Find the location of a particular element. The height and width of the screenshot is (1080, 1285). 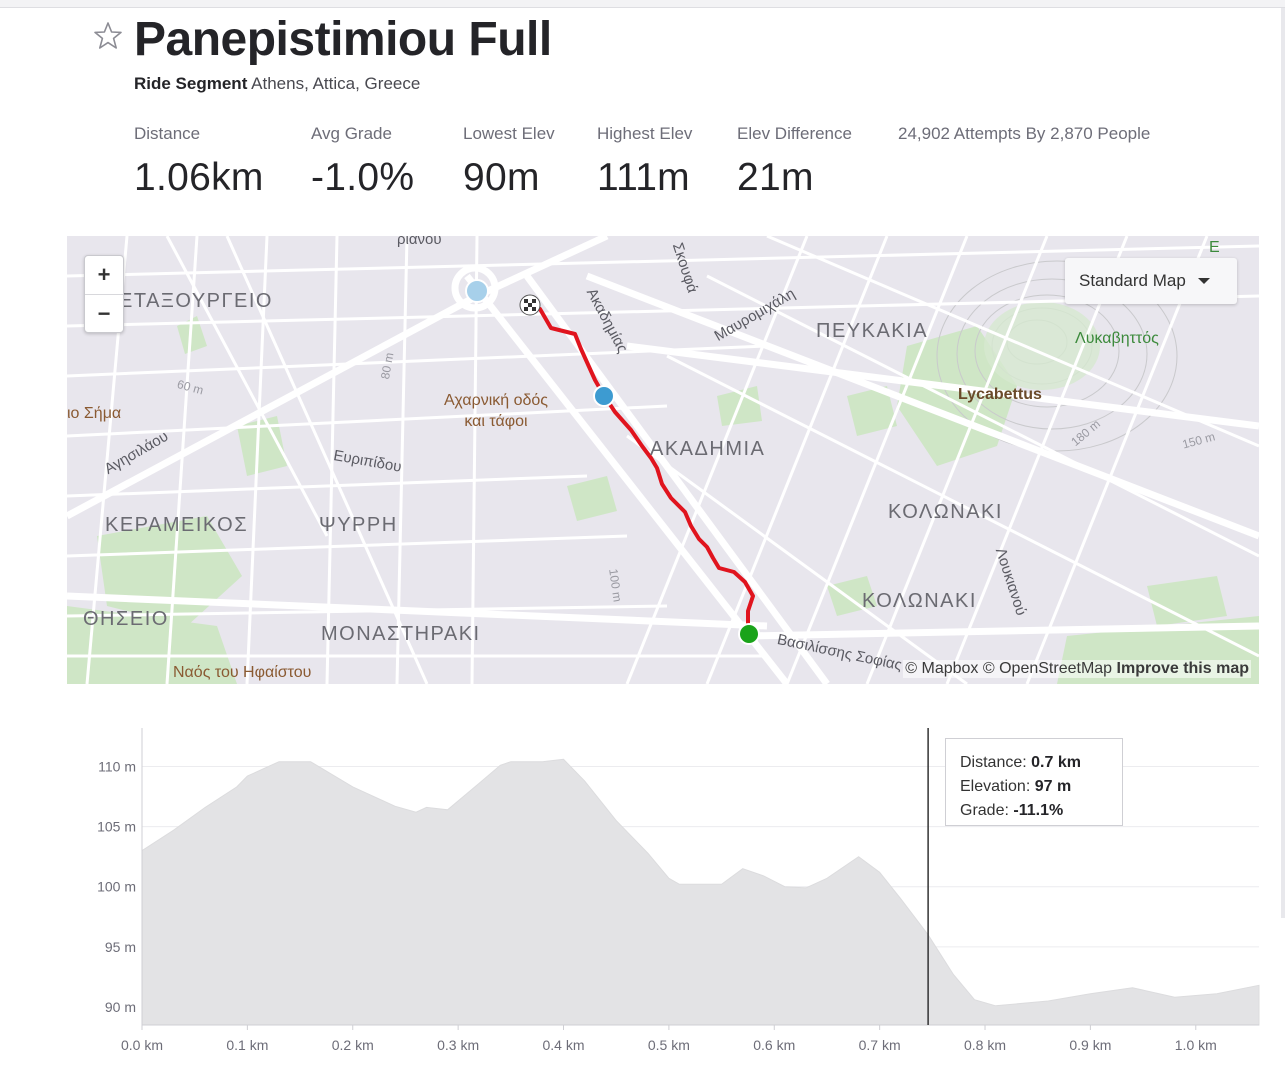

map-label-kolonaki-2: ΚΟΛΩΝΑΚΙ is located at coordinates (919, 601).